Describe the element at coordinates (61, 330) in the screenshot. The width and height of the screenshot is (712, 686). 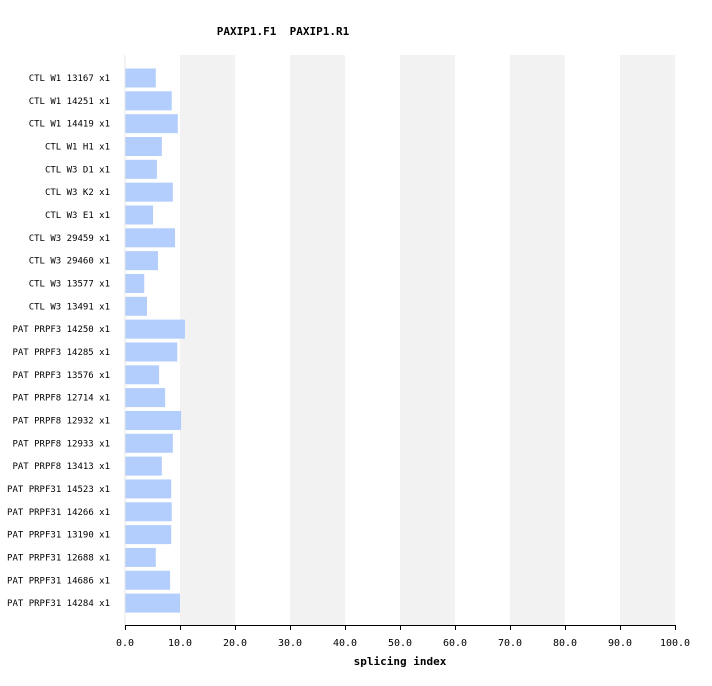
I see `category-label: PAT PRPF3 14250 x1` at that location.